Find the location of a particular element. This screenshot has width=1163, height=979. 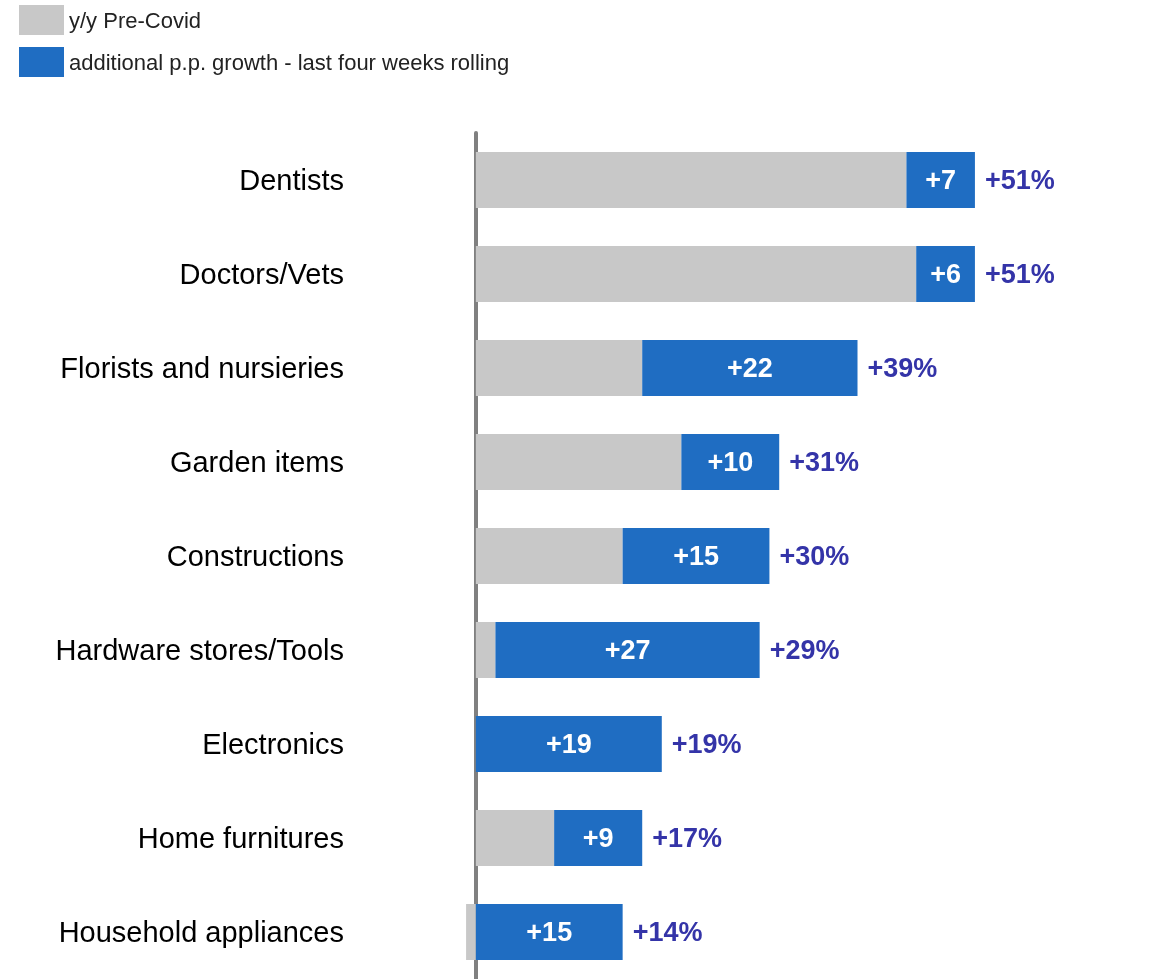

total-label: +30% is located at coordinates (814, 556).